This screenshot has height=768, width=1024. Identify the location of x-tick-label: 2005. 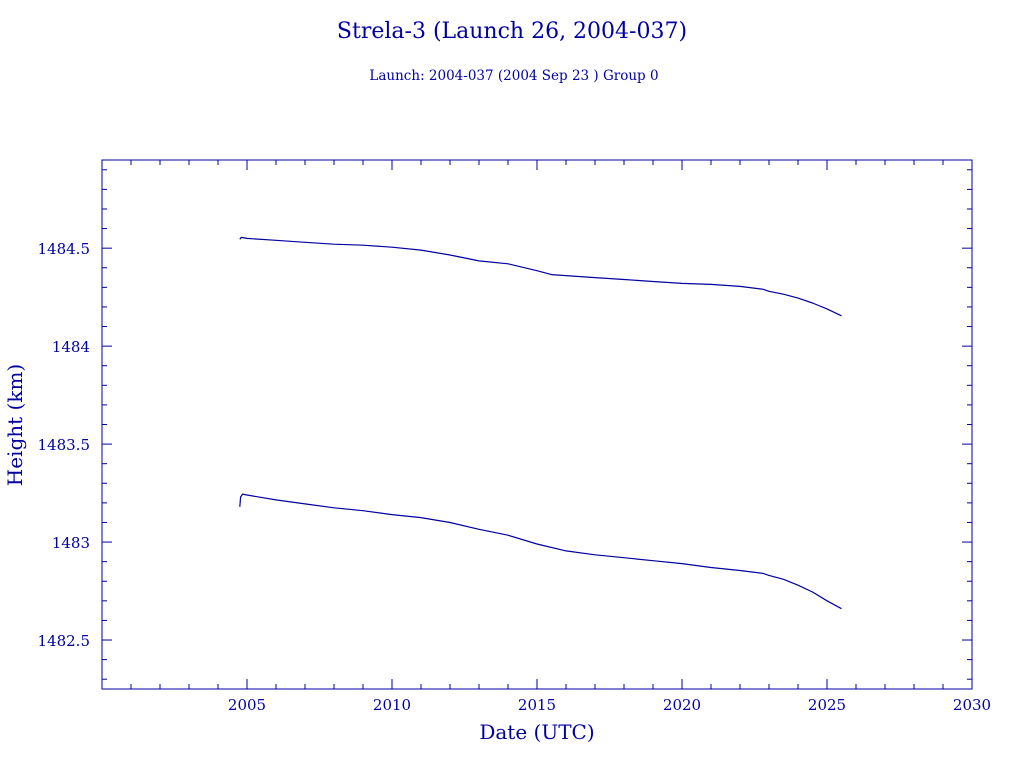
(247, 705).